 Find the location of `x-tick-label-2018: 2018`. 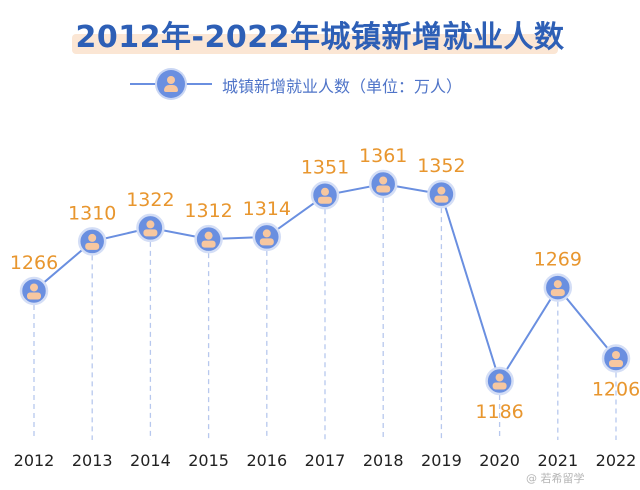

x-tick-label-2018: 2018 is located at coordinates (383, 460).